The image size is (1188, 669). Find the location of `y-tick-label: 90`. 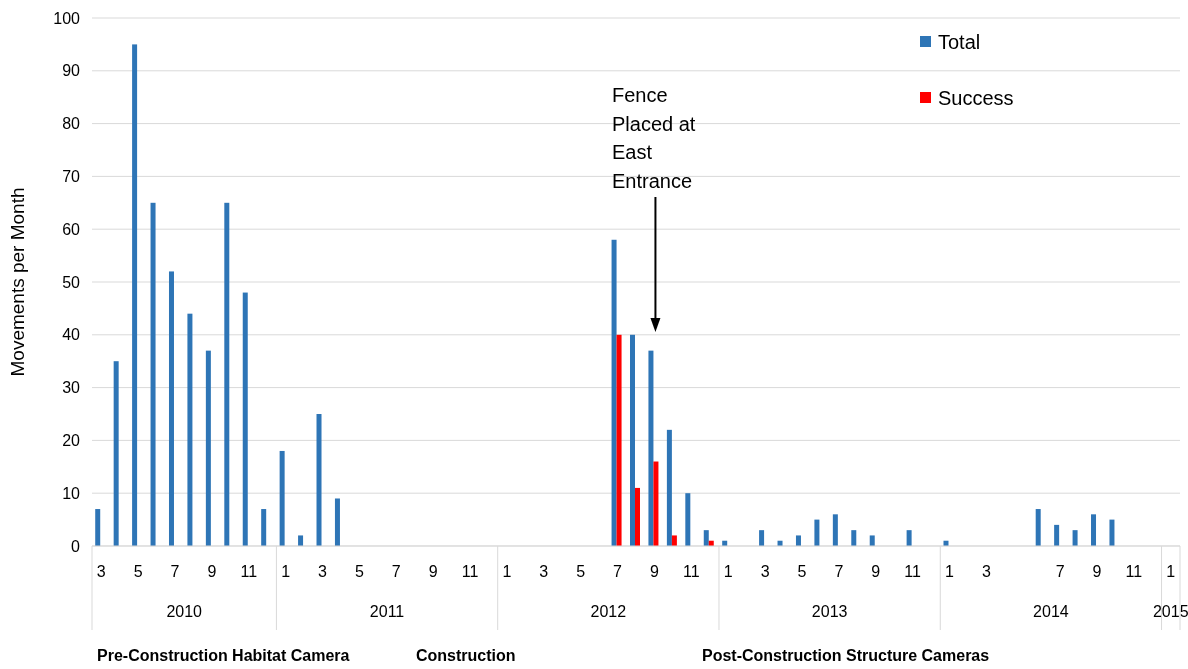

y-tick-label: 90 is located at coordinates (71, 71).